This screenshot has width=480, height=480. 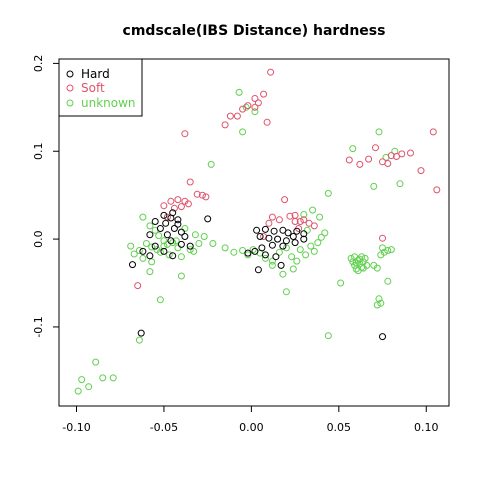 I want to click on legend-item-unknown: unknown, so click(x=108, y=103).